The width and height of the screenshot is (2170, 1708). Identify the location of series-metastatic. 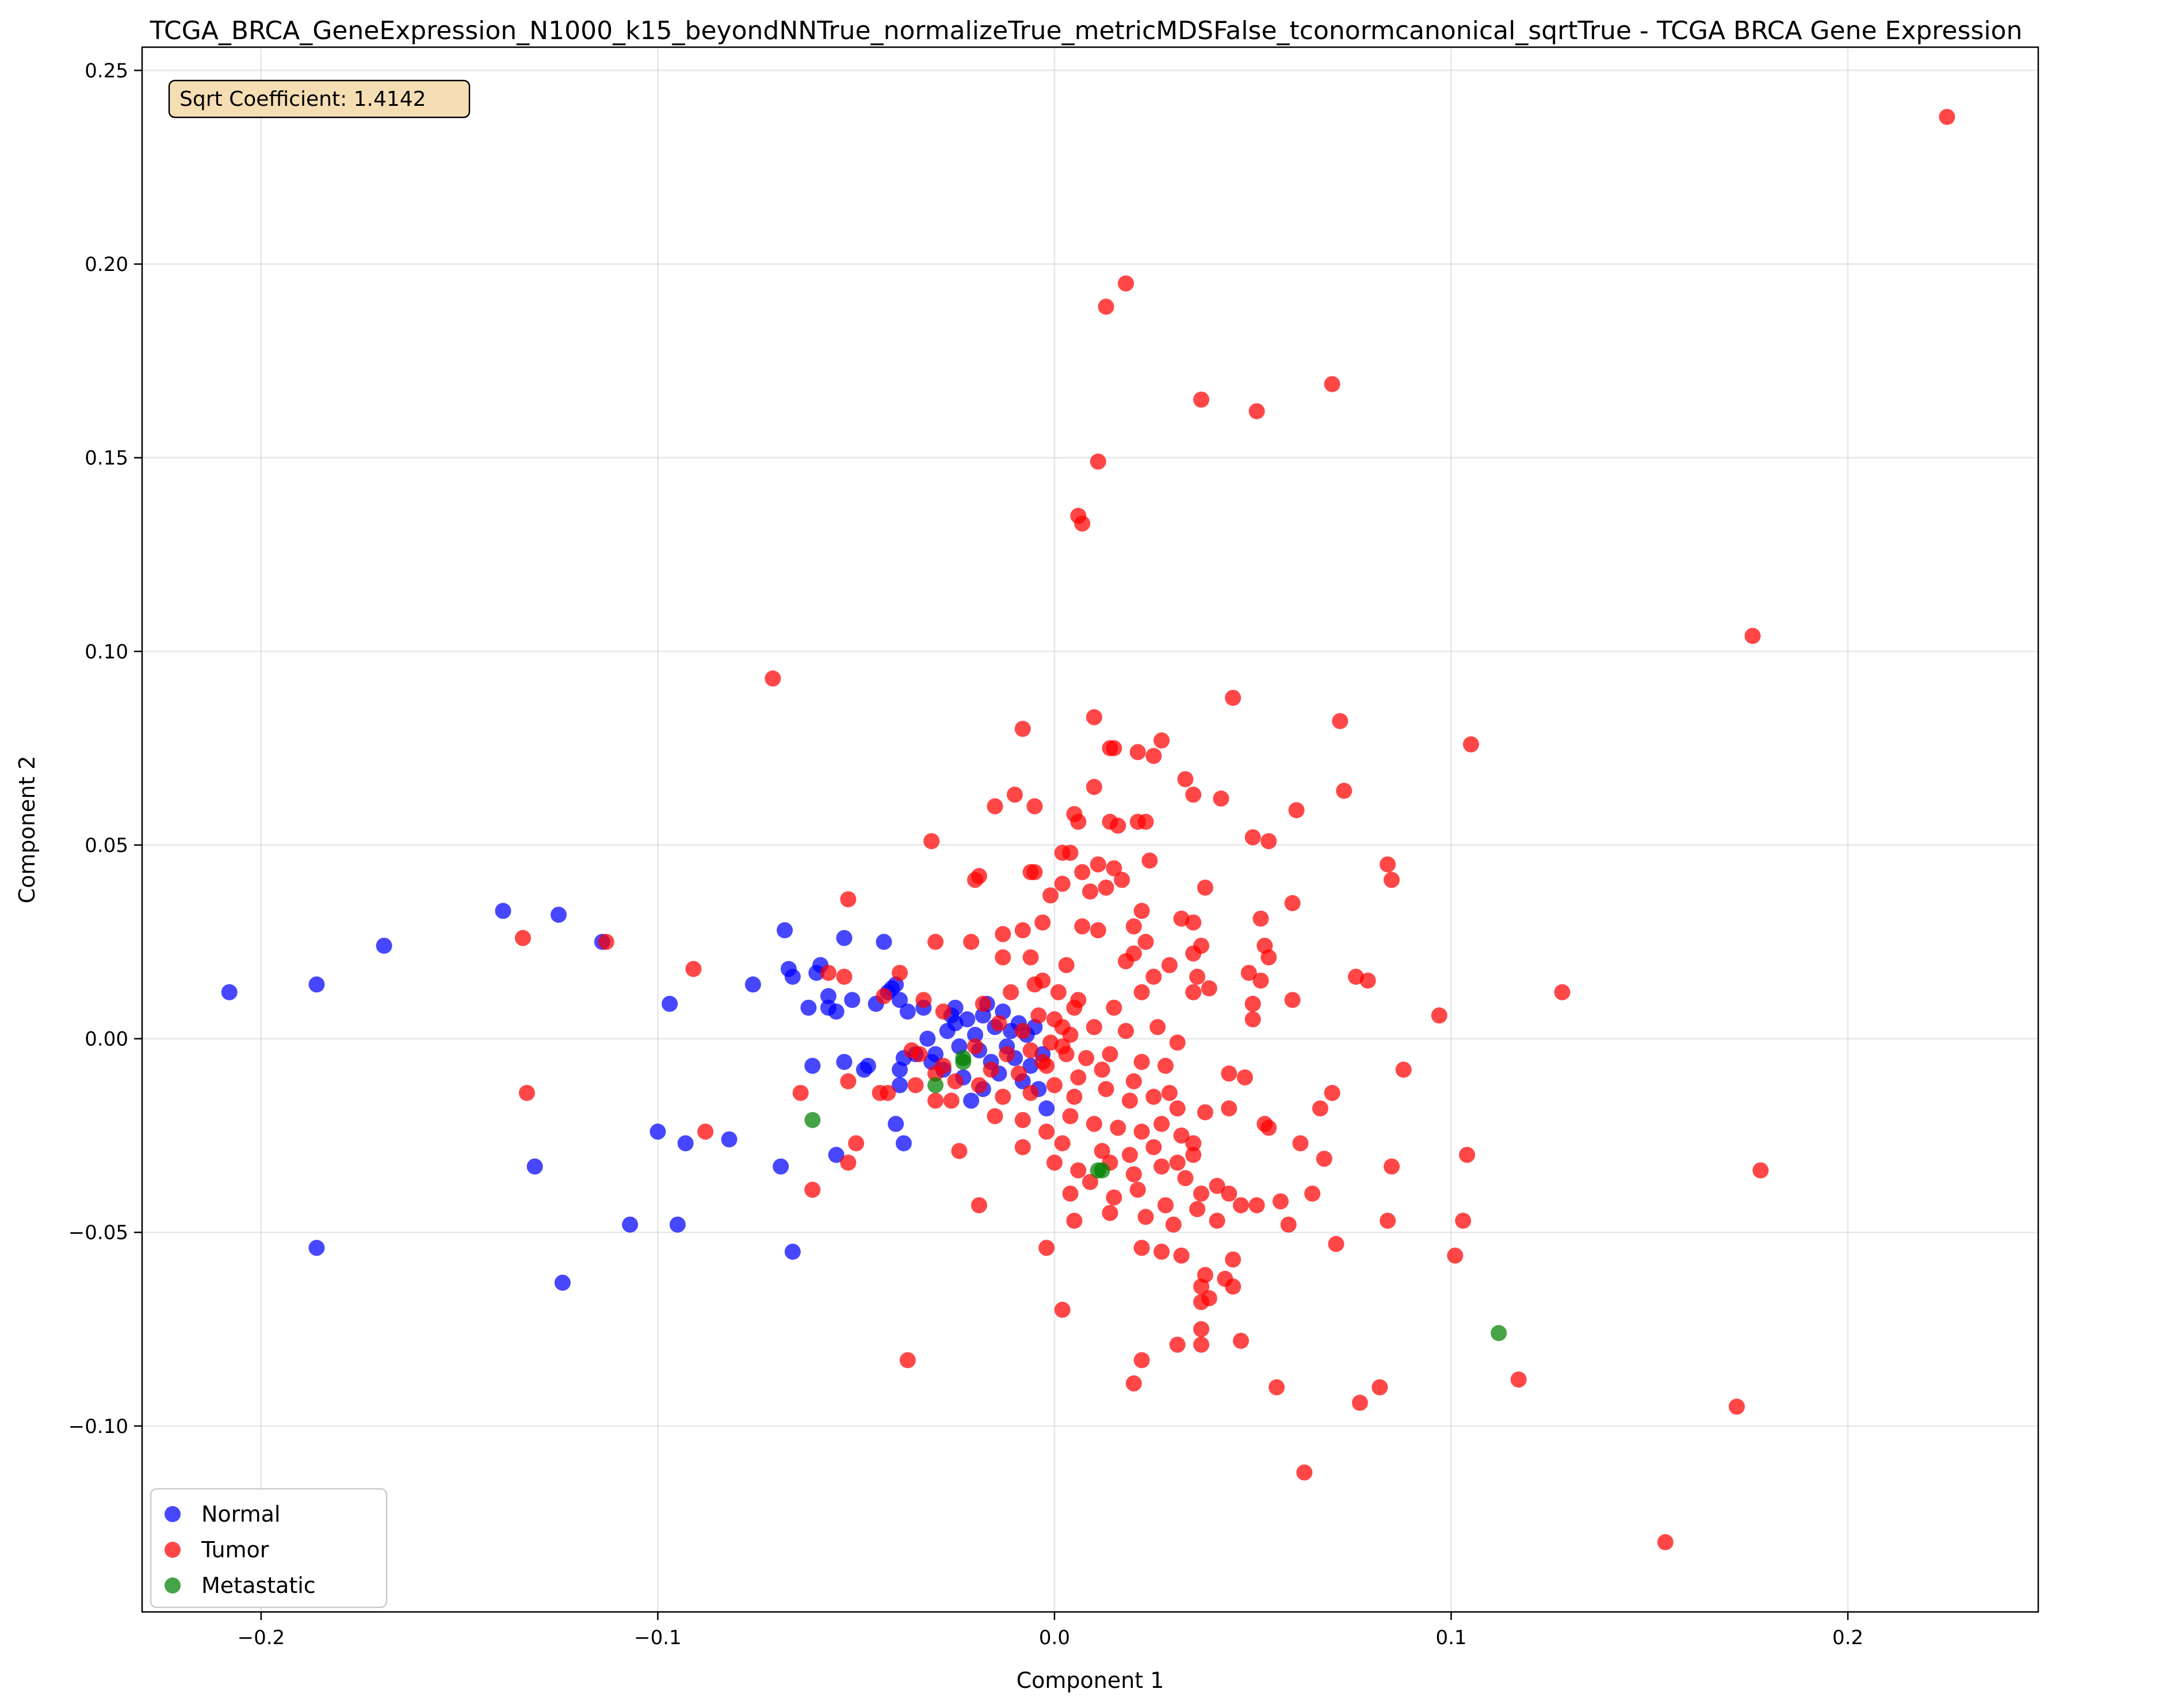
(1155, 1196).